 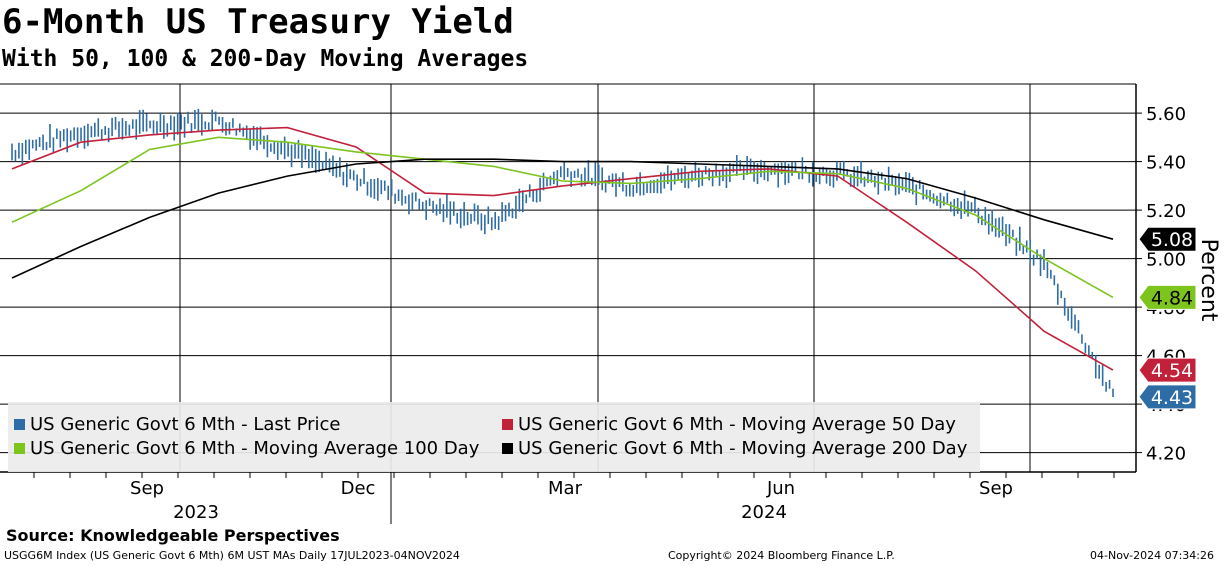 I want to click on tag-ma200-bg, so click(x=1167, y=239).